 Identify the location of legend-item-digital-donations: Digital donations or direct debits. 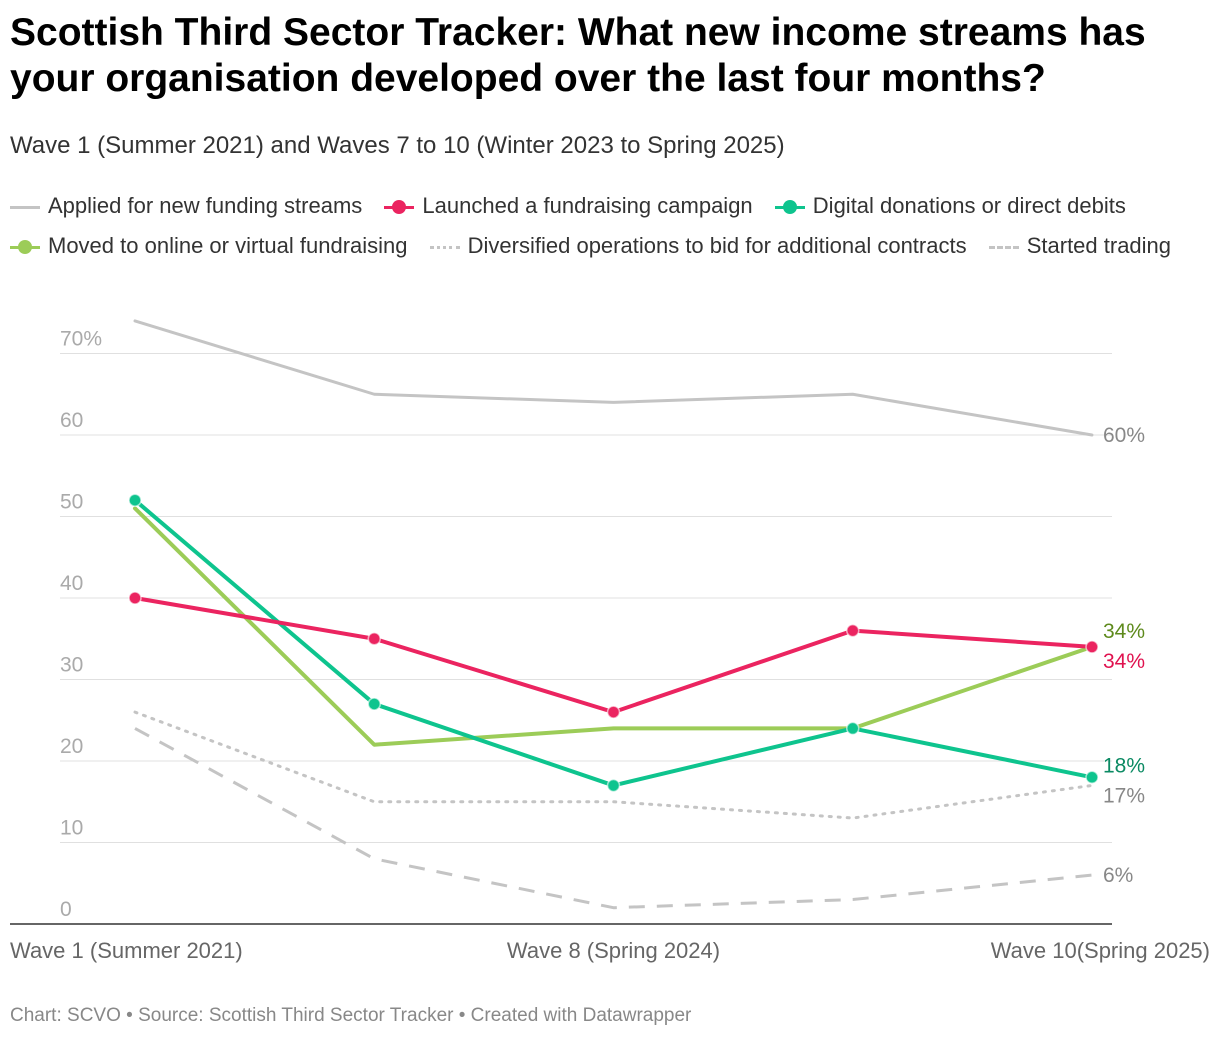
(950, 205).